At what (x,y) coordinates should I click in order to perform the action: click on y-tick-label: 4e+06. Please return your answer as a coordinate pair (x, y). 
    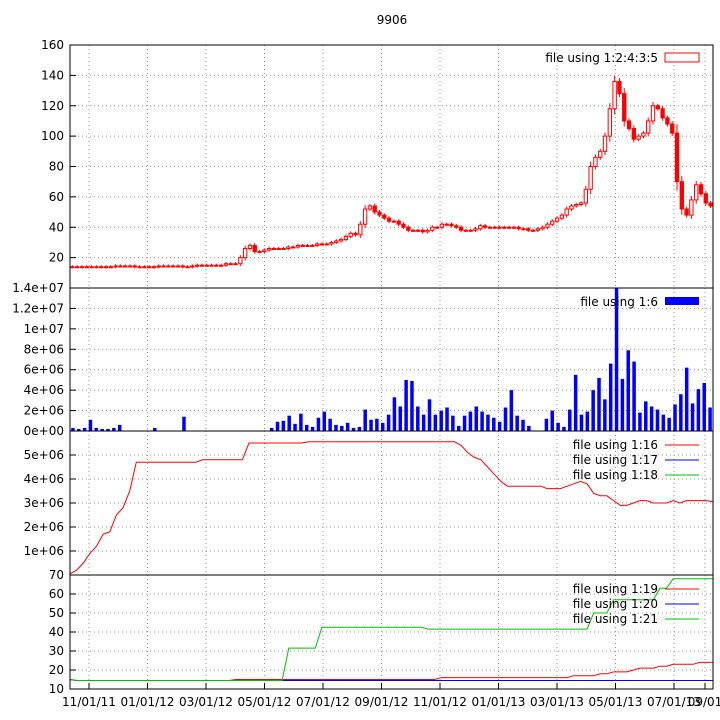
    Looking at the image, I should click on (44, 479).